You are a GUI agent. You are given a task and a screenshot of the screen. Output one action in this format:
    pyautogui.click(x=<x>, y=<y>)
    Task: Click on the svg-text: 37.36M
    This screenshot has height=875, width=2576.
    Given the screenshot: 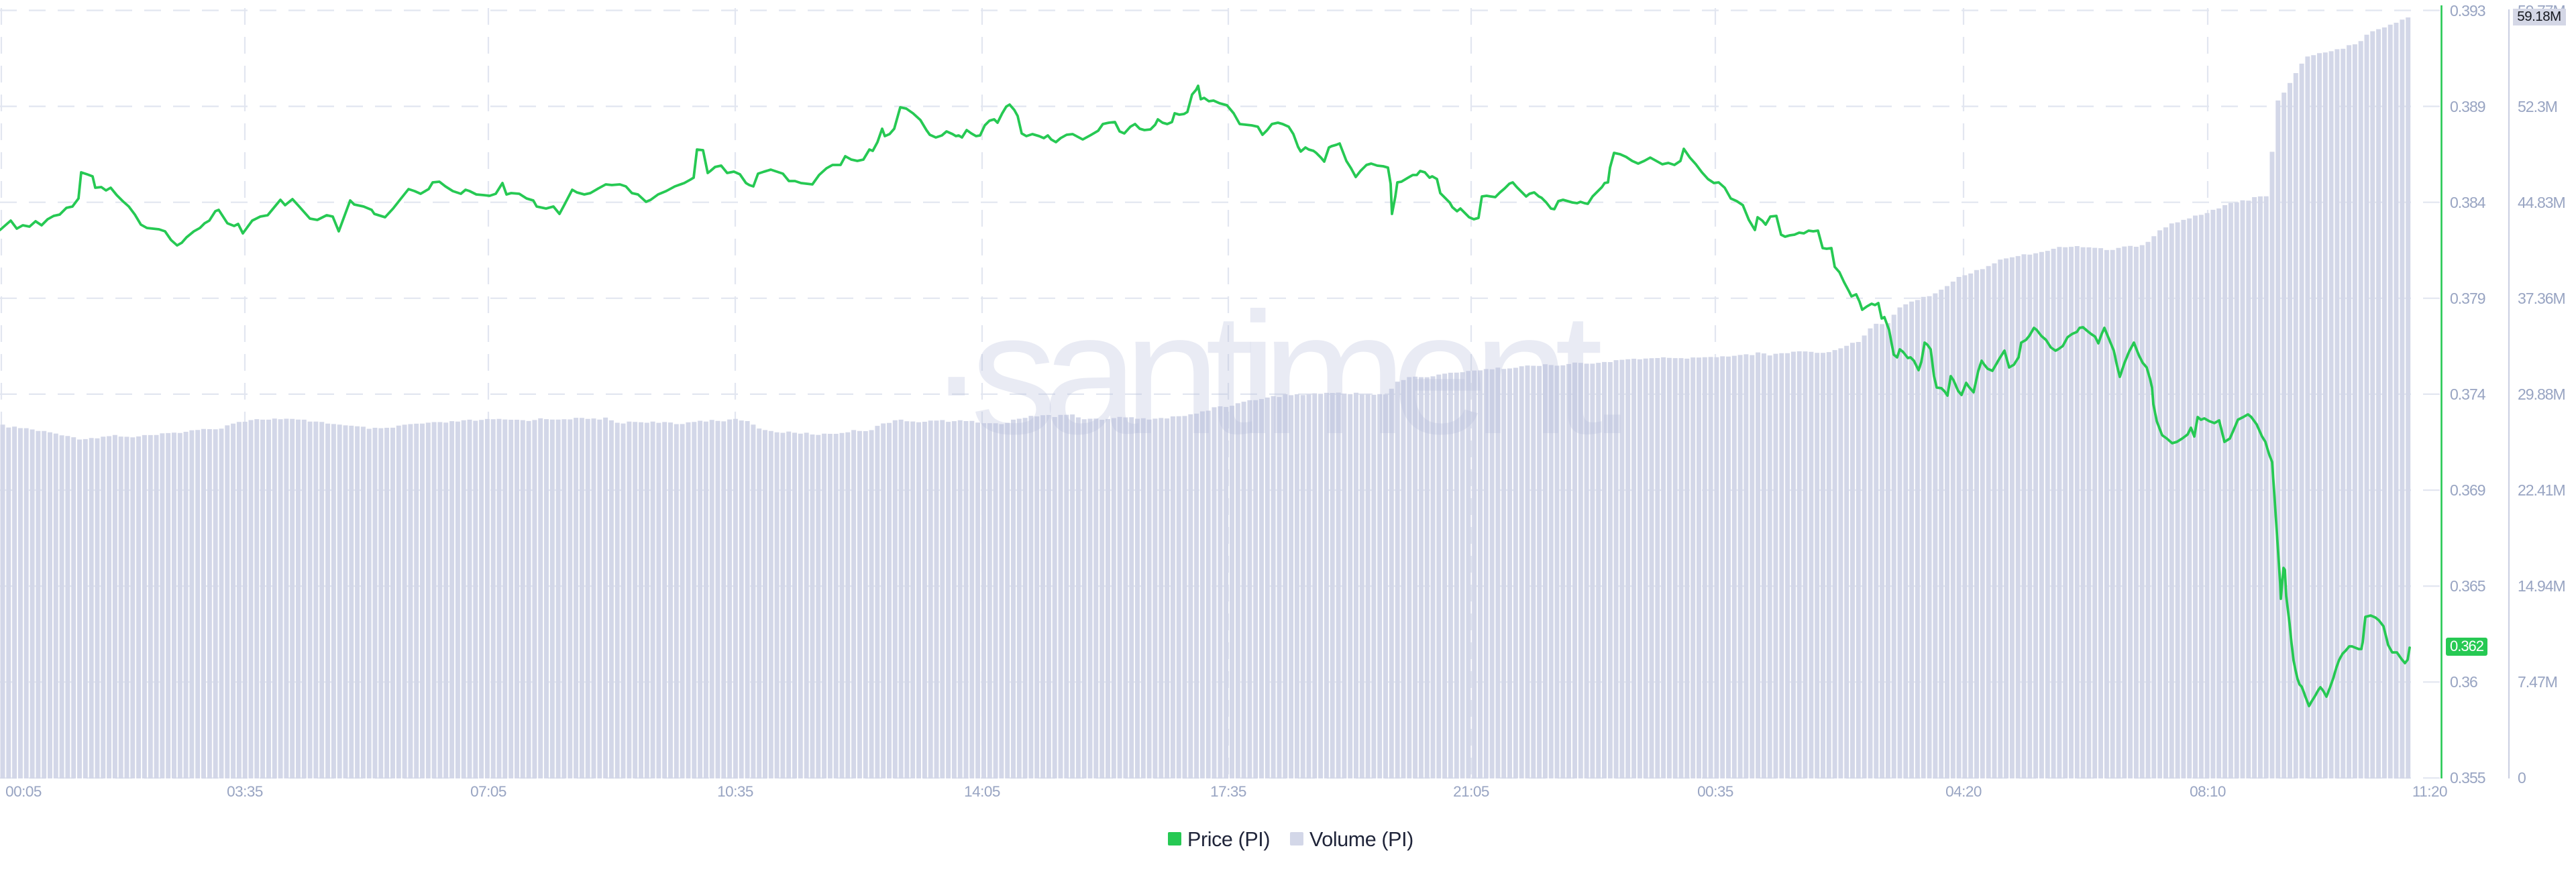 What is the action you would take?
    pyautogui.click(x=2541, y=298)
    